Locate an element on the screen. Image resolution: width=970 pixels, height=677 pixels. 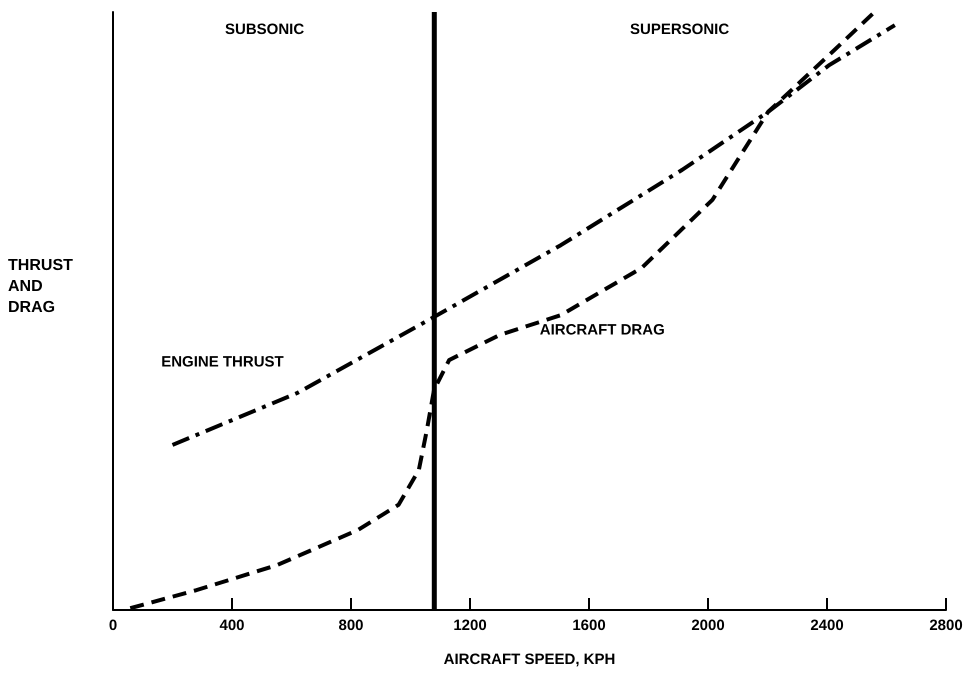
x-tick-label: 2800 is located at coordinates (946, 625).